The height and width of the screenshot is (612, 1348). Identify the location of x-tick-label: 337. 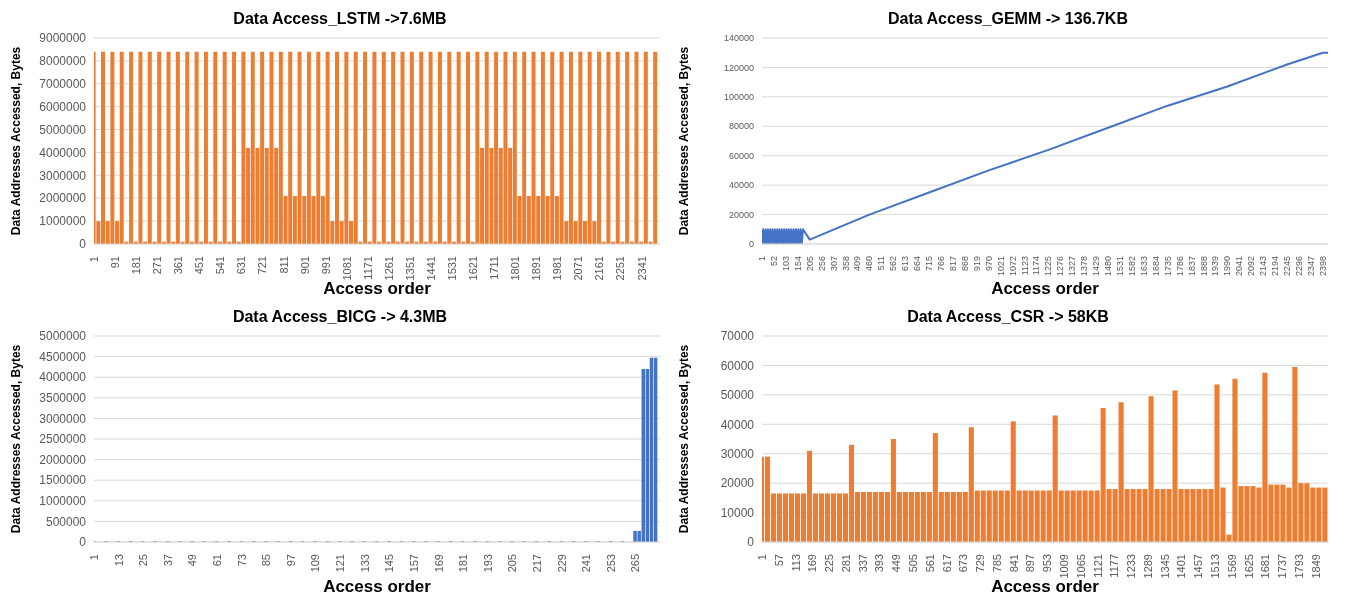
(862, 563).